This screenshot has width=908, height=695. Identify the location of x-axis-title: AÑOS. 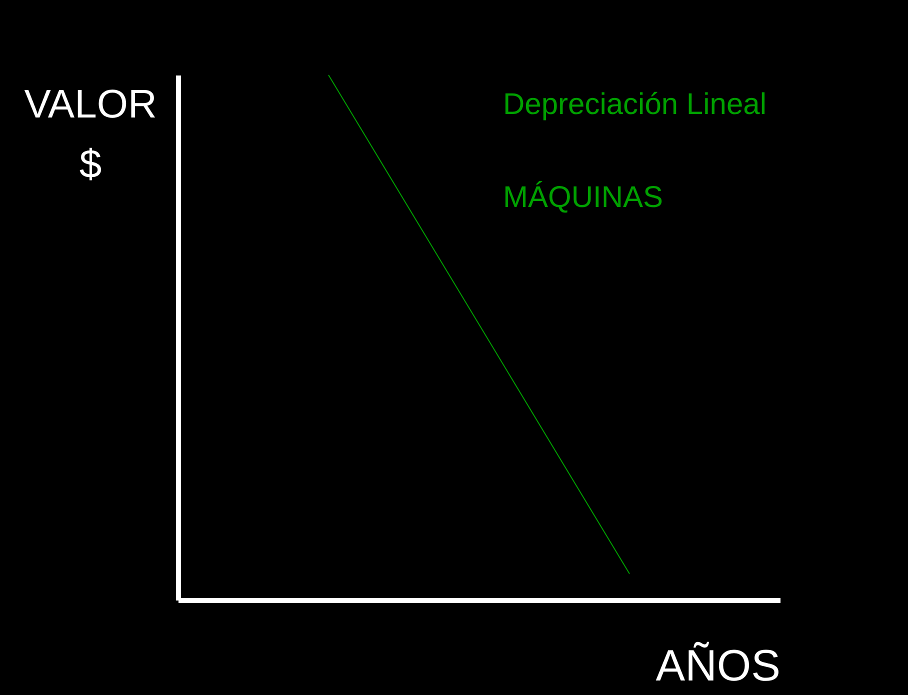
(718, 666).